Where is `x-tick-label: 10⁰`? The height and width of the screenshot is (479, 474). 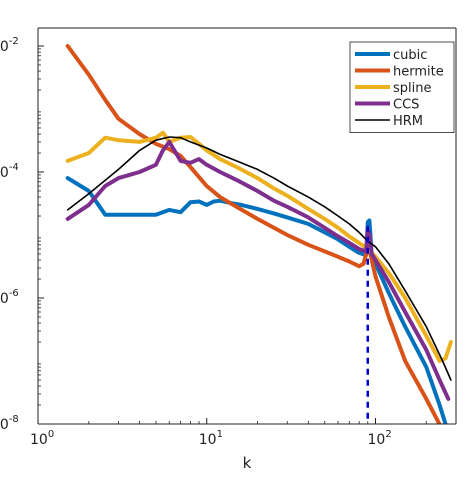 x-tick-label: 10⁰ is located at coordinates (42, 438).